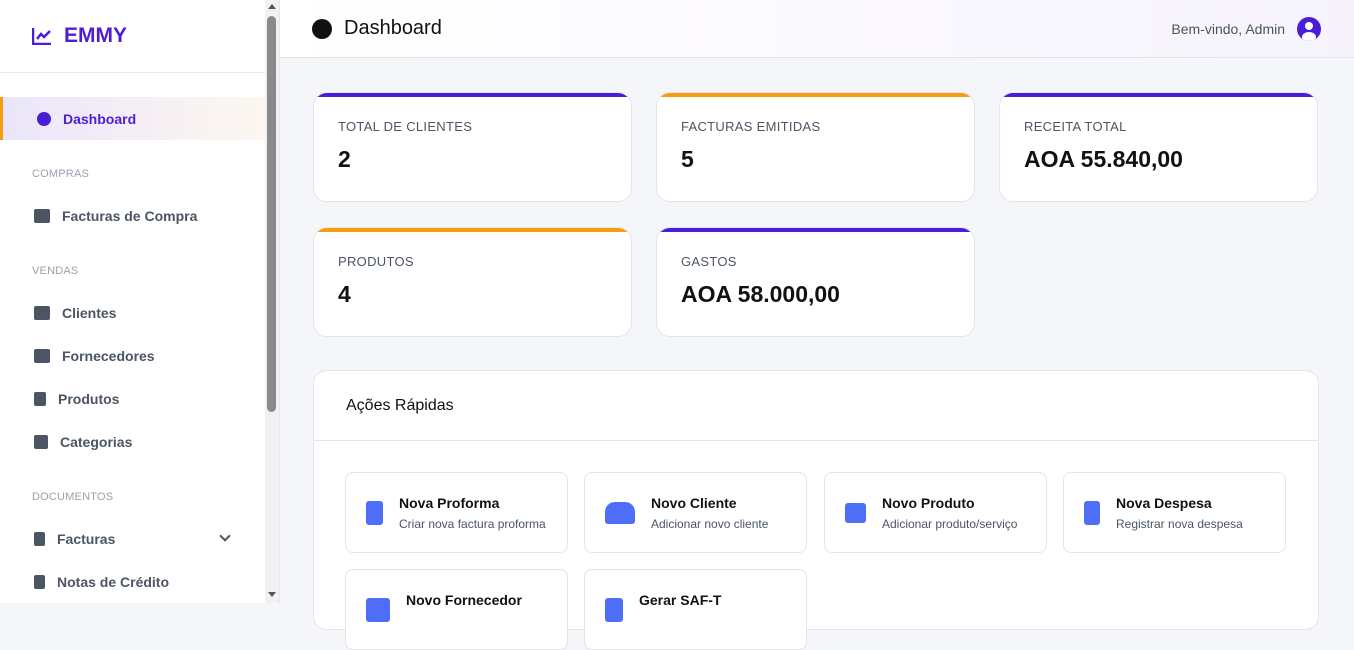 This screenshot has width=1354, height=650. Describe the element at coordinates (39, 581) in the screenshot. I see `file-dollar-icon` at that location.